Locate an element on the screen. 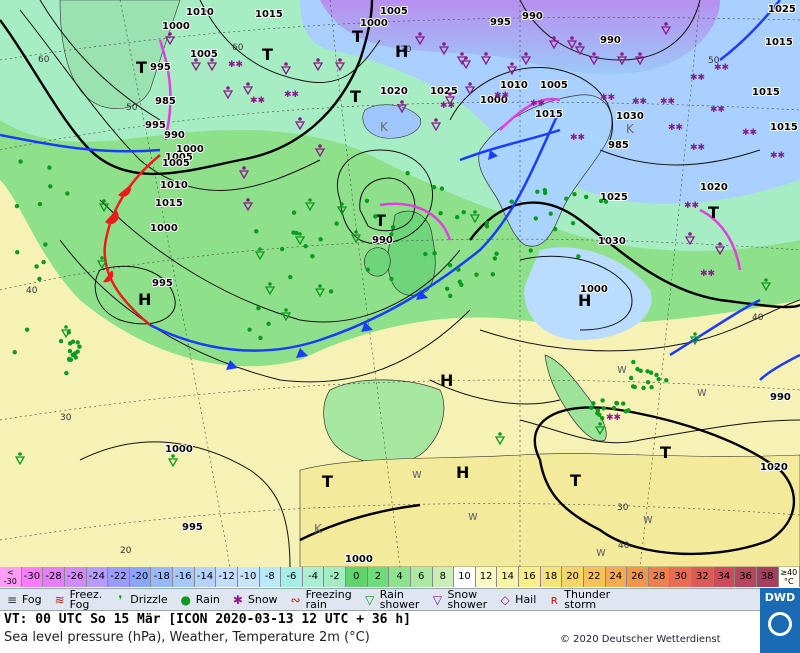 The height and width of the screenshot is (653, 800). scale-cell: 6 is located at coordinates (421, 577).